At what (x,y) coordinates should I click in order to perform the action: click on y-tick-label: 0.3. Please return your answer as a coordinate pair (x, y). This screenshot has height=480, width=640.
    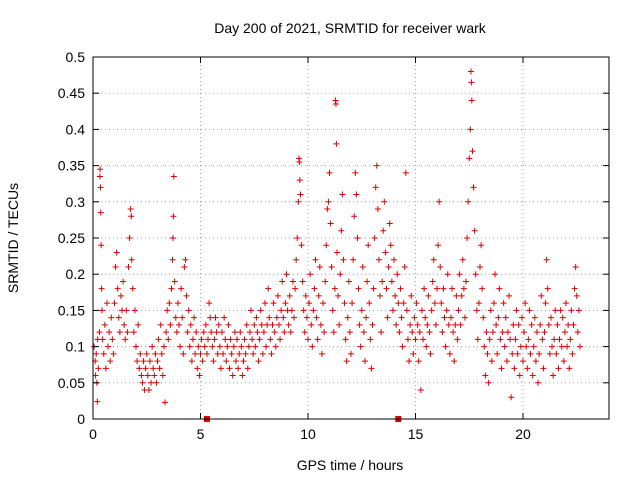
    Looking at the image, I should click on (76, 202).